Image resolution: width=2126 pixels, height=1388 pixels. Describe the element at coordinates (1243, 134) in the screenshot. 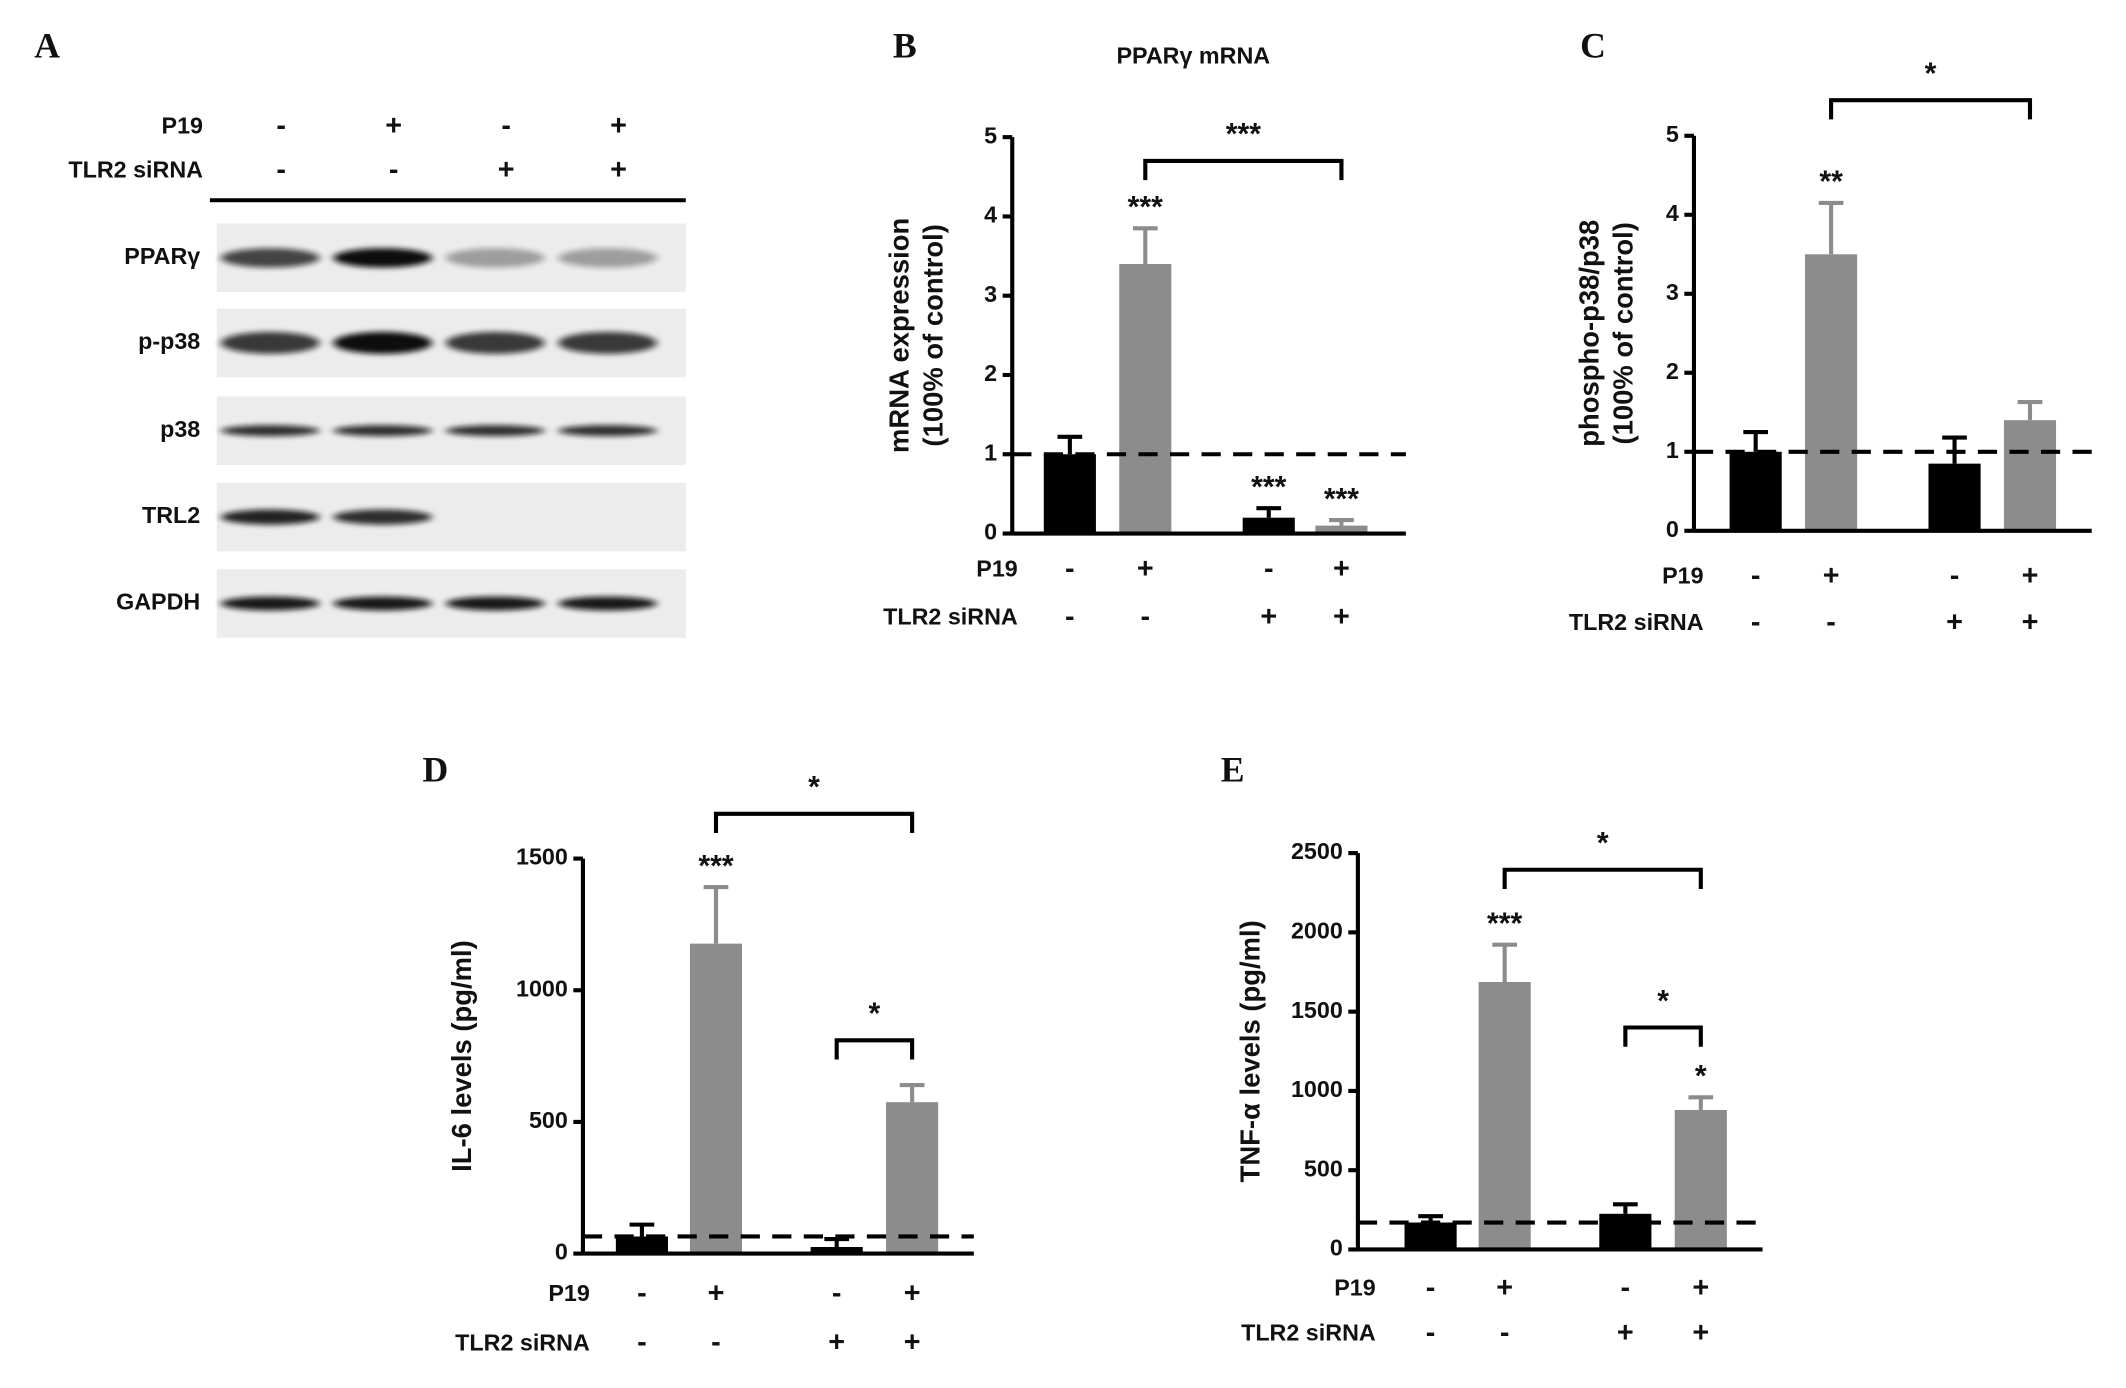

I see `bracket-label: ***` at that location.